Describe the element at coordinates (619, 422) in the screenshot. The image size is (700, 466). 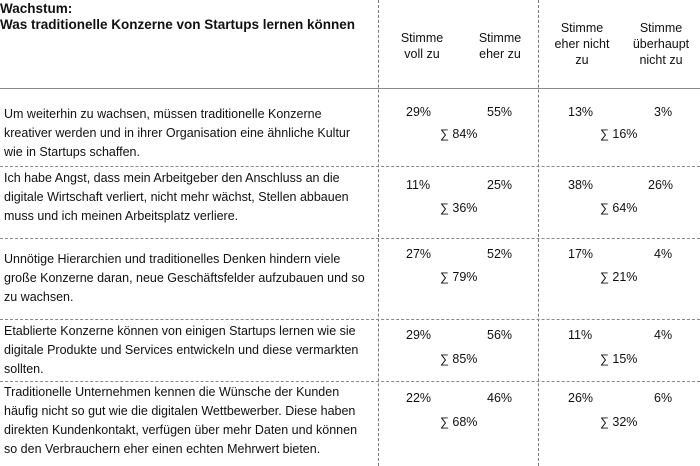
I see `sum-disagree: ∑ 32%` at that location.